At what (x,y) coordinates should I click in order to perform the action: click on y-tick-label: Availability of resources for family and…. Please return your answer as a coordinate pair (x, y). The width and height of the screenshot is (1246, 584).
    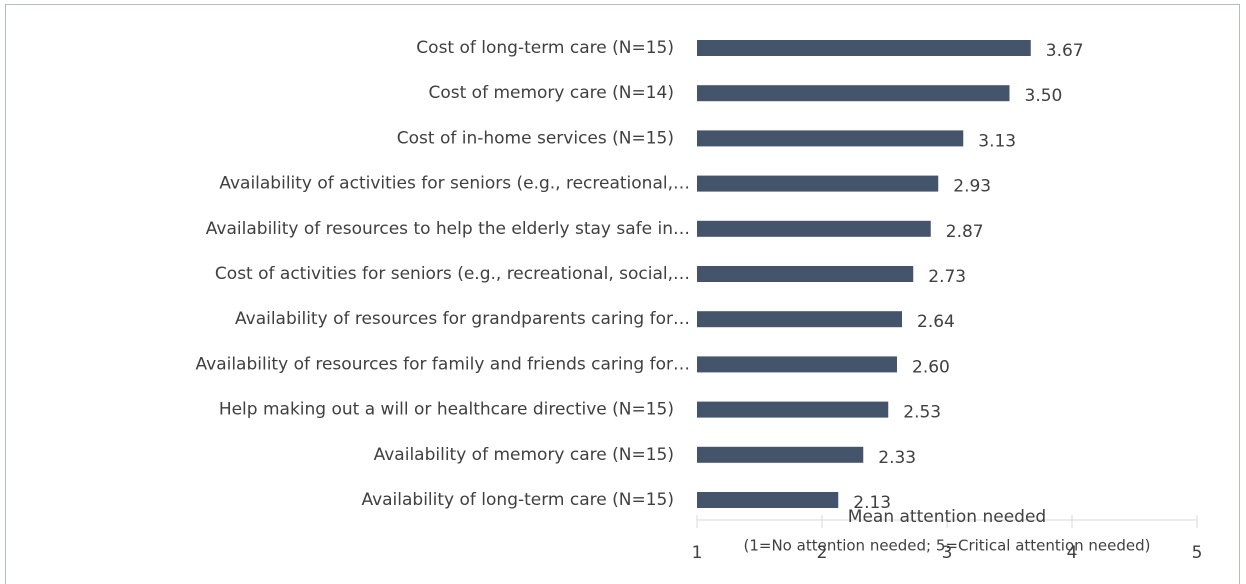
    Looking at the image, I should click on (443, 364).